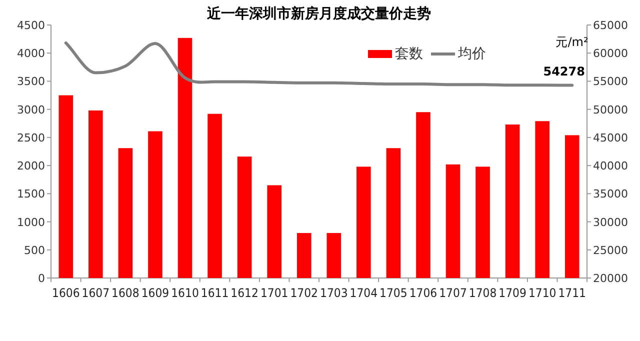 The width and height of the screenshot is (640, 341). I want to click on x-tick-label: 1709, so click(514, 293).